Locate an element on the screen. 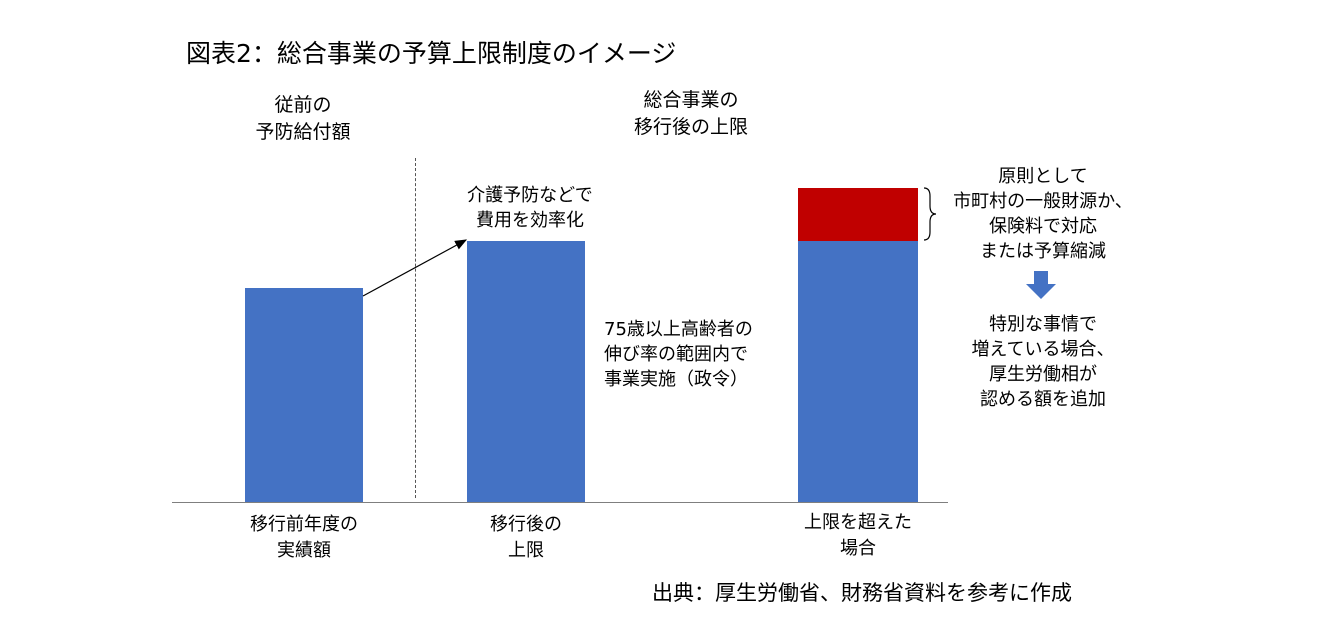  label-line: 上限を超えた is located at coordinates (858, 522).